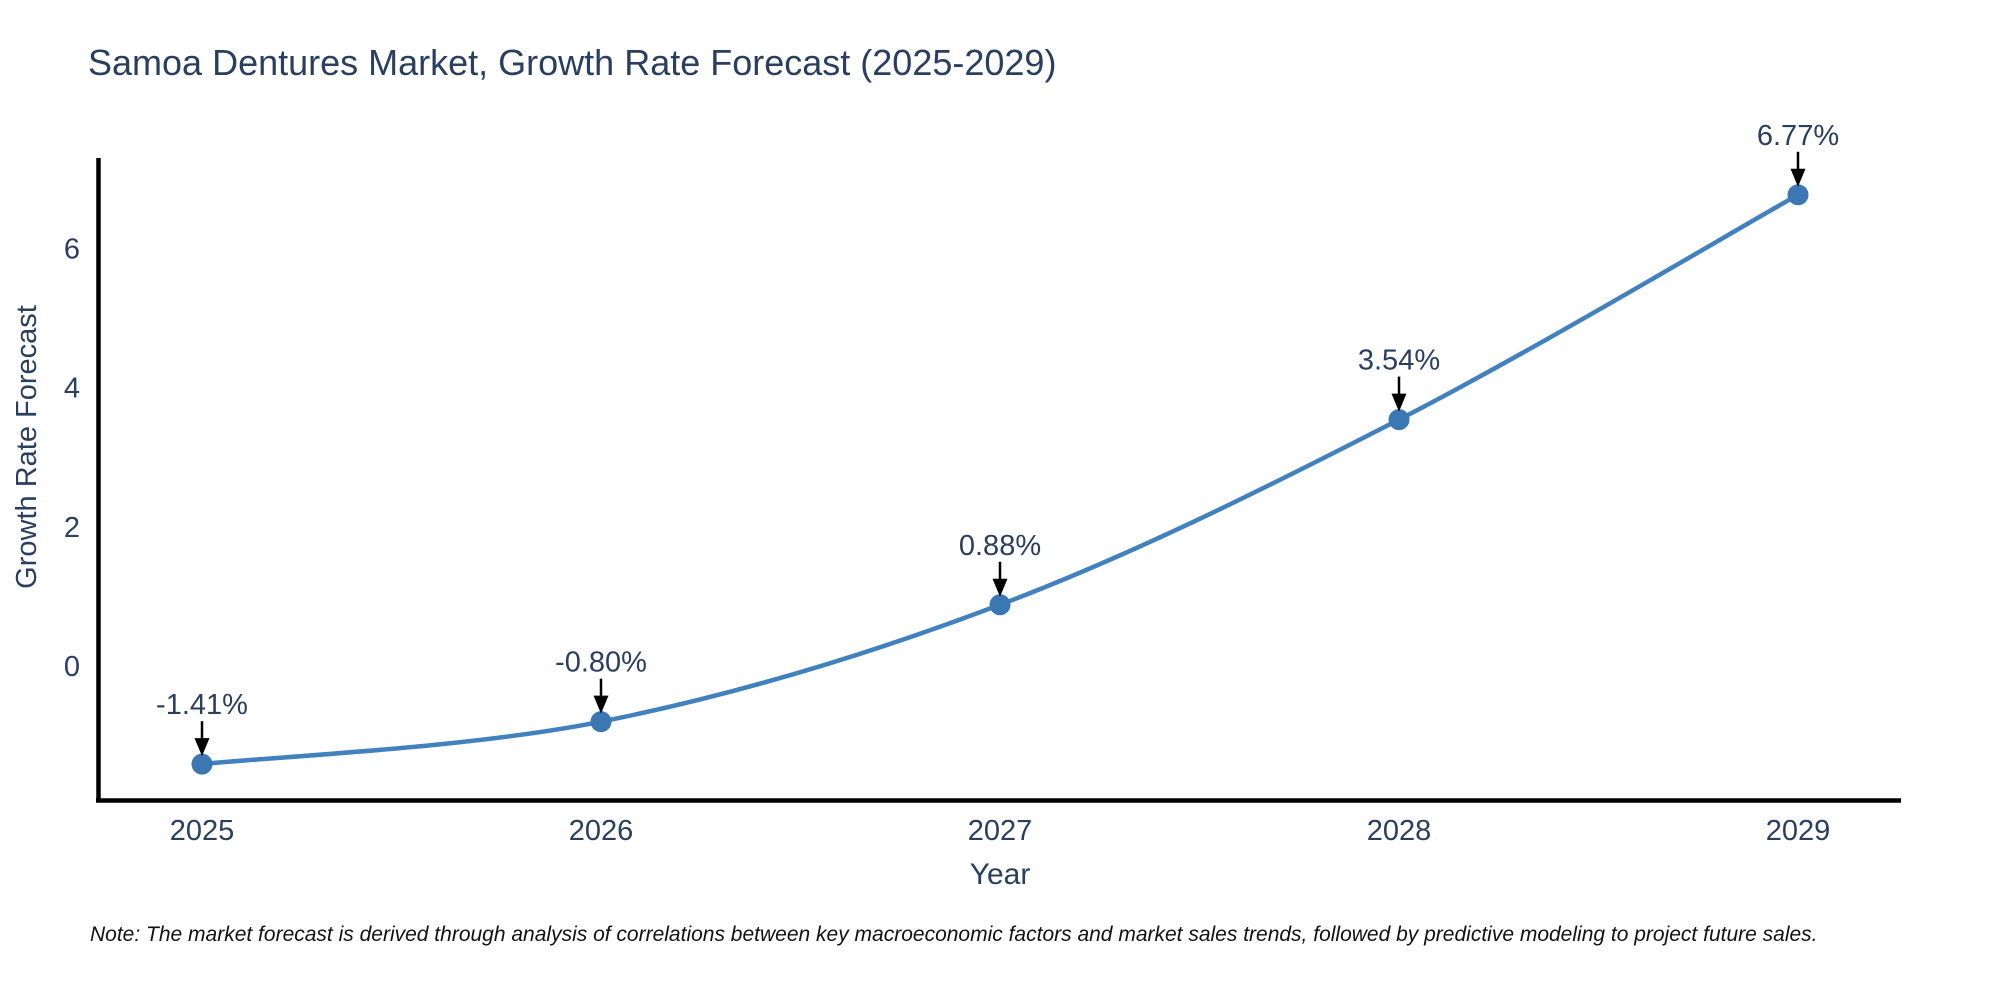 This screenshot has width=2000, height=1000. What do you see at coordinates (1000, 546) in the screenshot?
I see `point-value-label: 0.88%` at bounding box center [1000, 546].